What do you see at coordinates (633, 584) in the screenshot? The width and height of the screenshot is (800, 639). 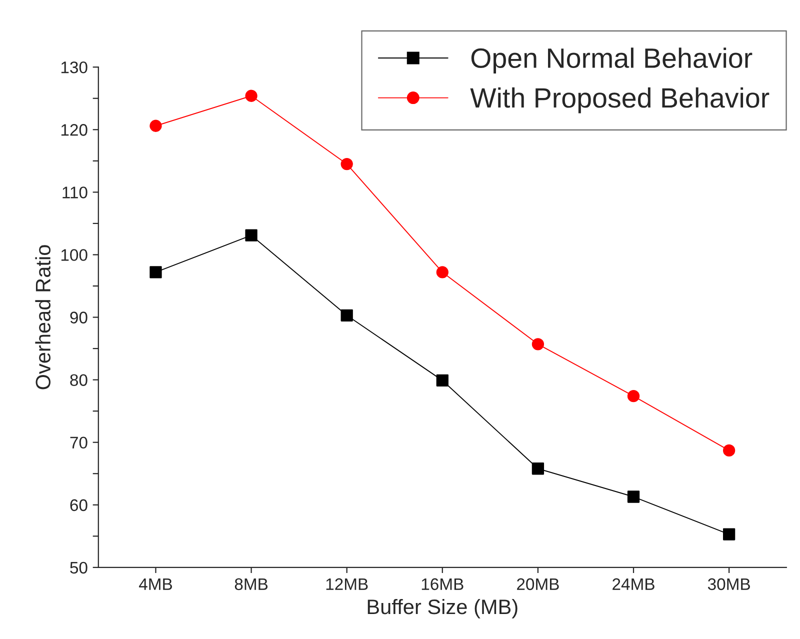 I see `x-tick-label: 24MB` at bounding box center [633, 584].